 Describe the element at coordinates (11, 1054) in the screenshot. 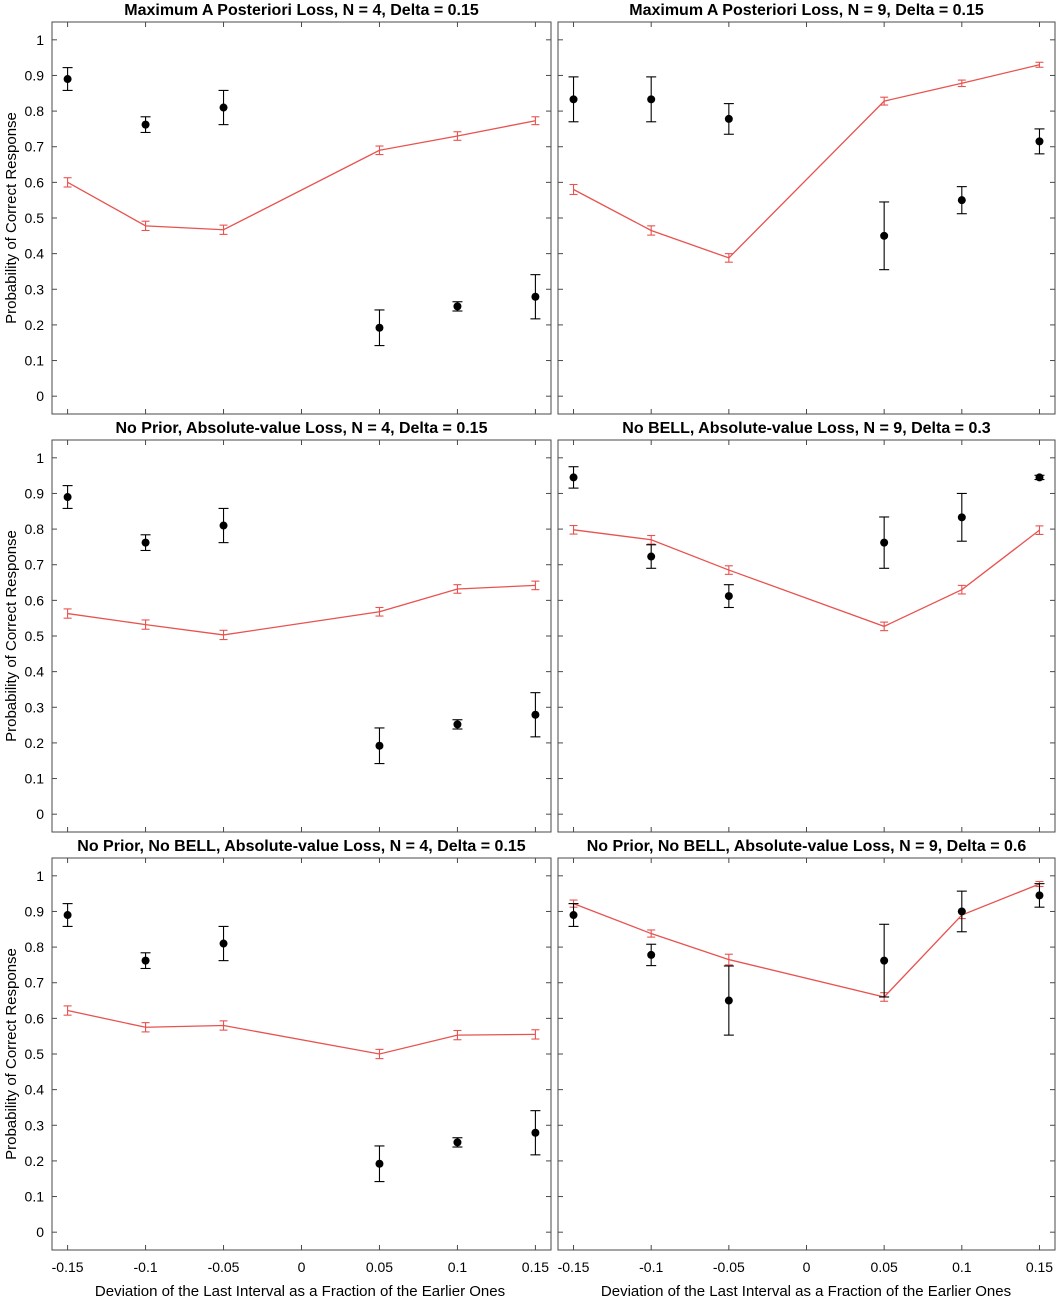

I see `y-axis-label-row-3: Probability of Correct Response` at that location.